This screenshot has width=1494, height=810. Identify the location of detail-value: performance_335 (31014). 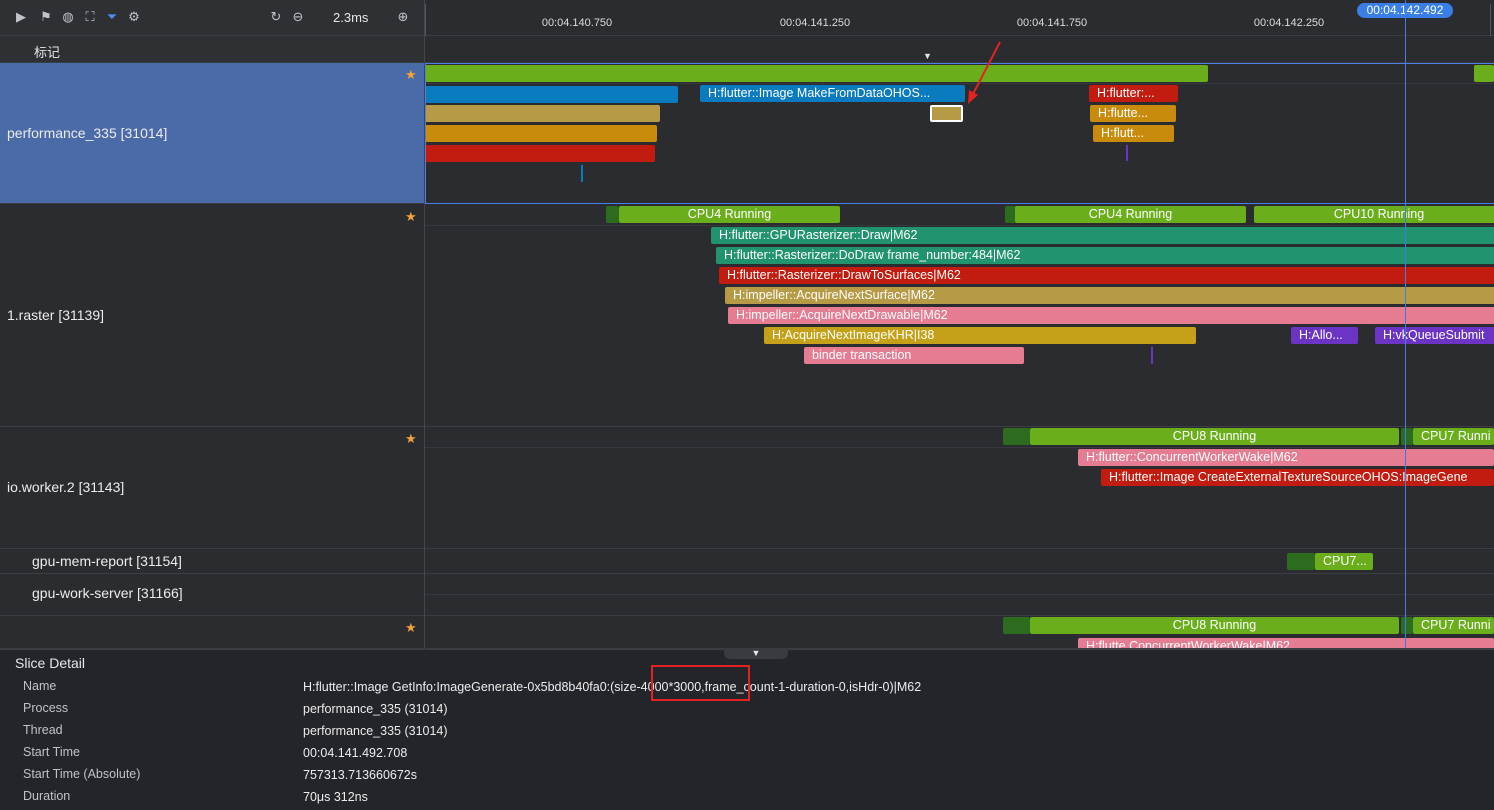
(375, 731).